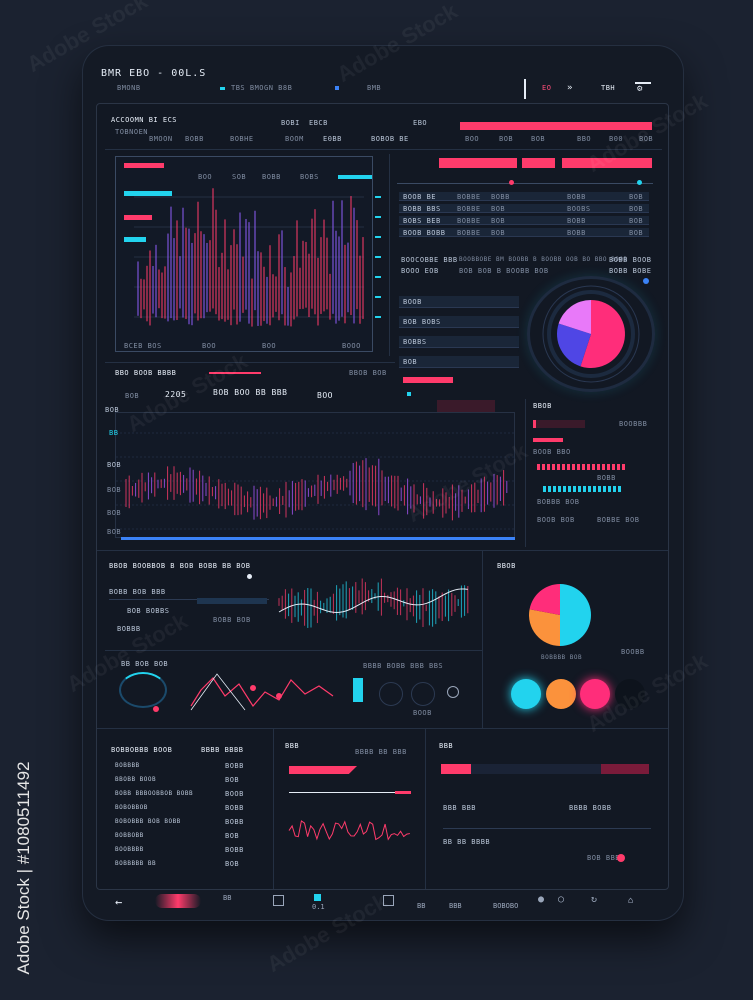 This screenshot has height=1000, width=753. I want to click on header-icon-label-1: EO, so click(547, 88).